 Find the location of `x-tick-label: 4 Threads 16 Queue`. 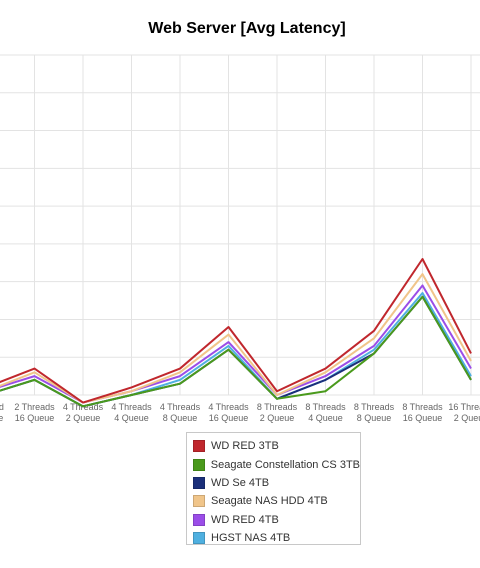

x-tick-label: 4 Threads 16 Queue is located at coordinates (228, 412).